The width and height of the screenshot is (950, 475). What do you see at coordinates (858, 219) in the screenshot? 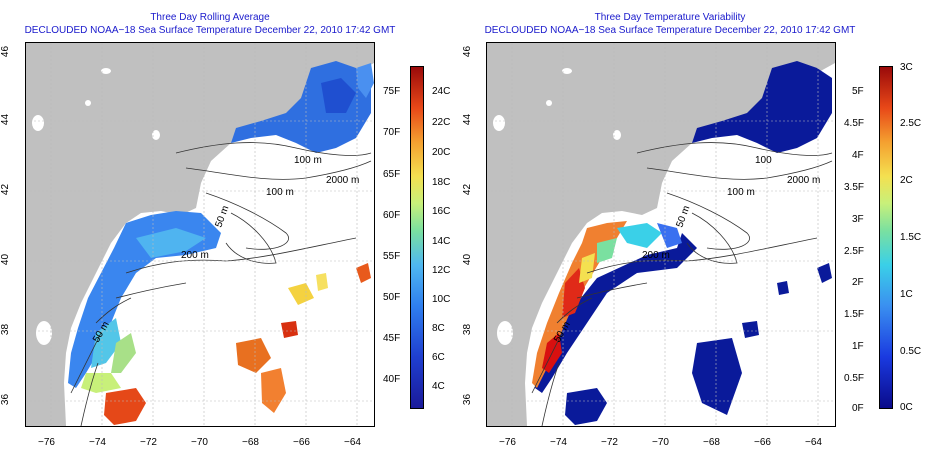
I see `colorbar-f-label: 3F` at bounding box center [858, 219].